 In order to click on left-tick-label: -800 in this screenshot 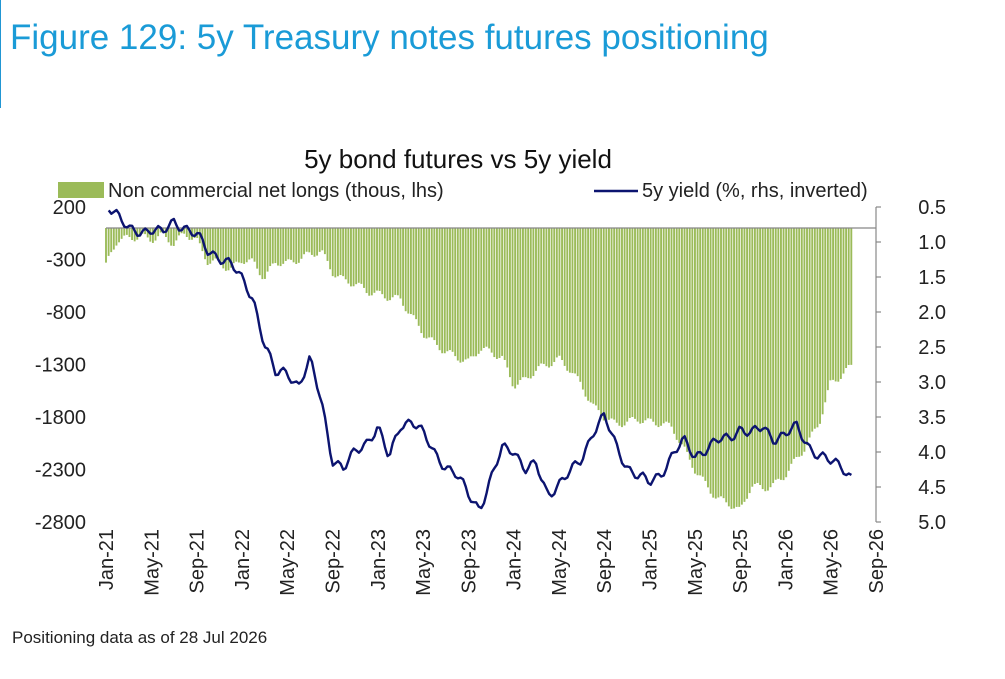, I will do `click(66, 313)`.